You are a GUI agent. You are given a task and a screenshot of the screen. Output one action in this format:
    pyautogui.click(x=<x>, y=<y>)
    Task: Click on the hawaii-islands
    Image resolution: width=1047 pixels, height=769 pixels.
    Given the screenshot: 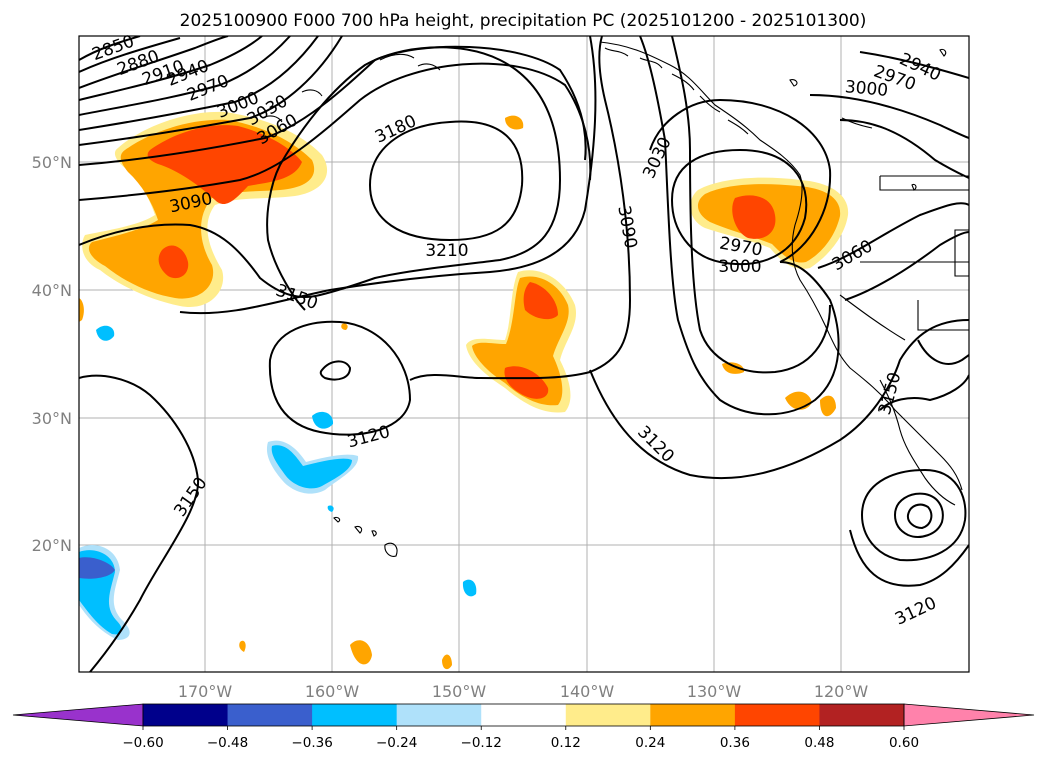 What is the action you would take?
    pyautogui.click(x=365, y=536)
    